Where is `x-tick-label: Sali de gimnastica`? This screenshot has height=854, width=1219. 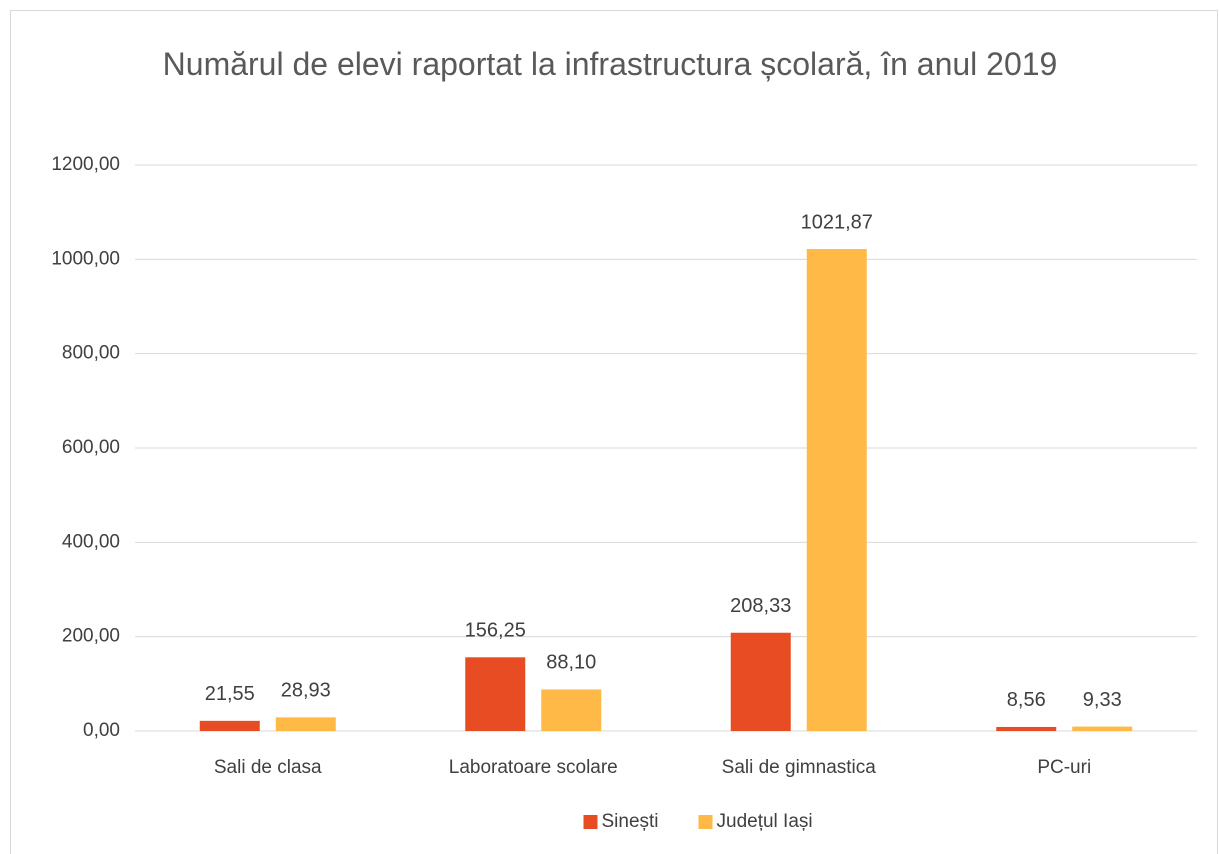 x-tick-label: Sali de gimnastica is located at coordinates (799, 767).